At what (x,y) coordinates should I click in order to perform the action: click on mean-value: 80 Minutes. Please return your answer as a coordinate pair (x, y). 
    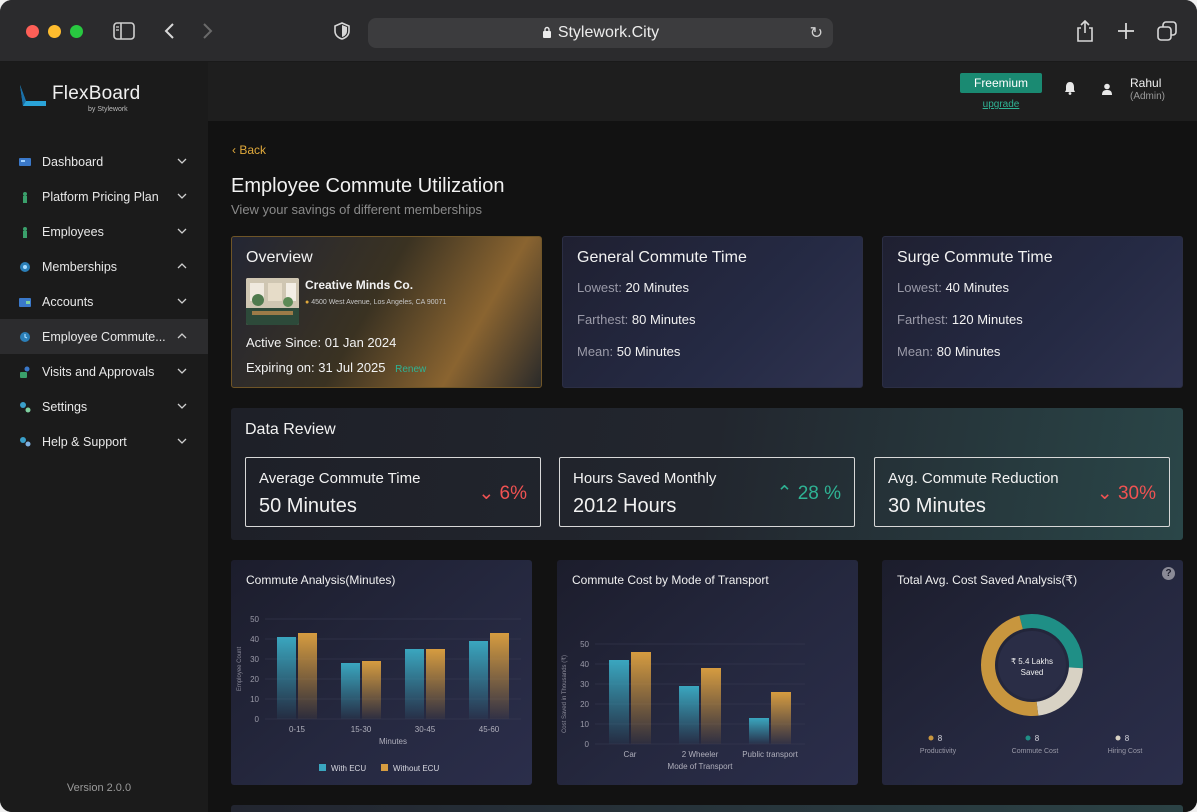
    Looking at the image, I should click on (968, 351).